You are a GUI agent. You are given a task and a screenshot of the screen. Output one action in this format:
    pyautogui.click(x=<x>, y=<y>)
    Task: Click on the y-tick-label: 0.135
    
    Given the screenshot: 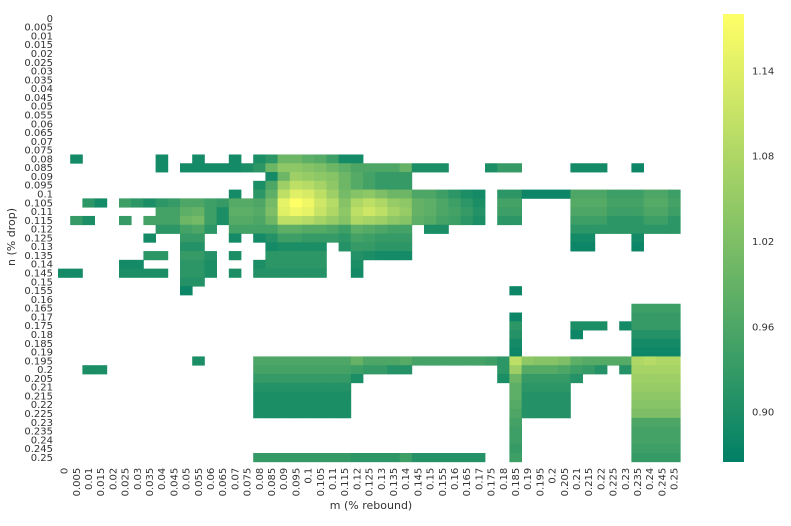 What is the action you would take?
    pyautogui.click(x=38, y=256)
    